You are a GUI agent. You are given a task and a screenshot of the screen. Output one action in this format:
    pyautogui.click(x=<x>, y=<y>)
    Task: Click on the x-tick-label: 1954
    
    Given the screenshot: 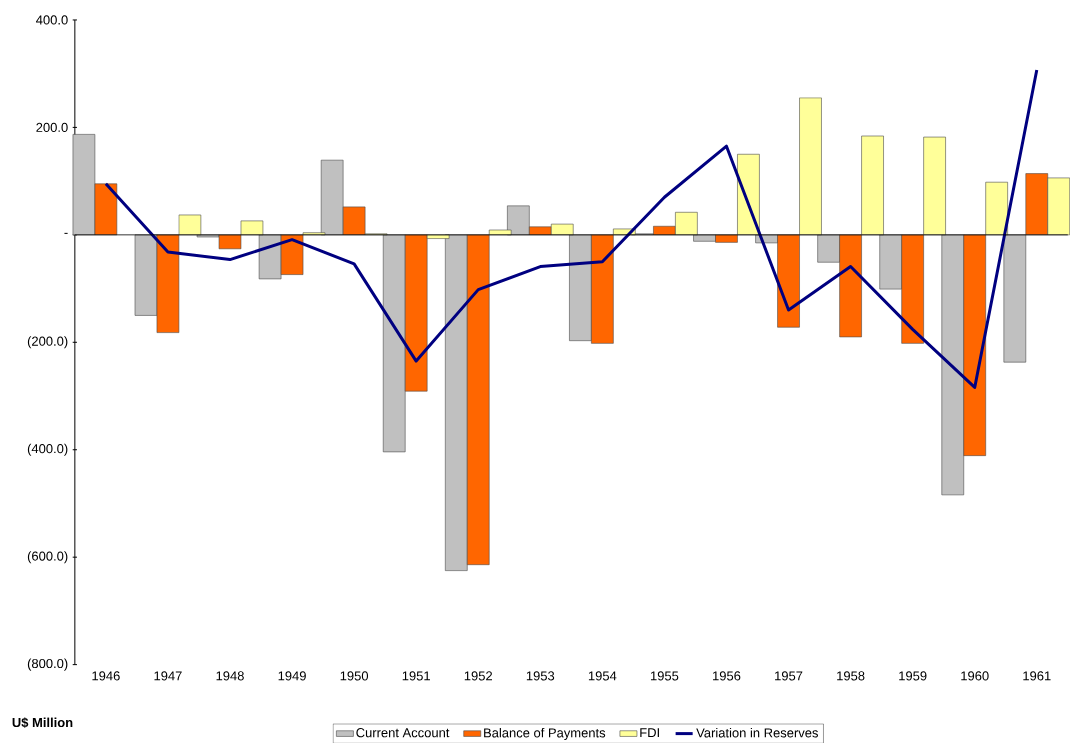 What is the action you would take?
    pyautogui.click(x=602, y=676)
    